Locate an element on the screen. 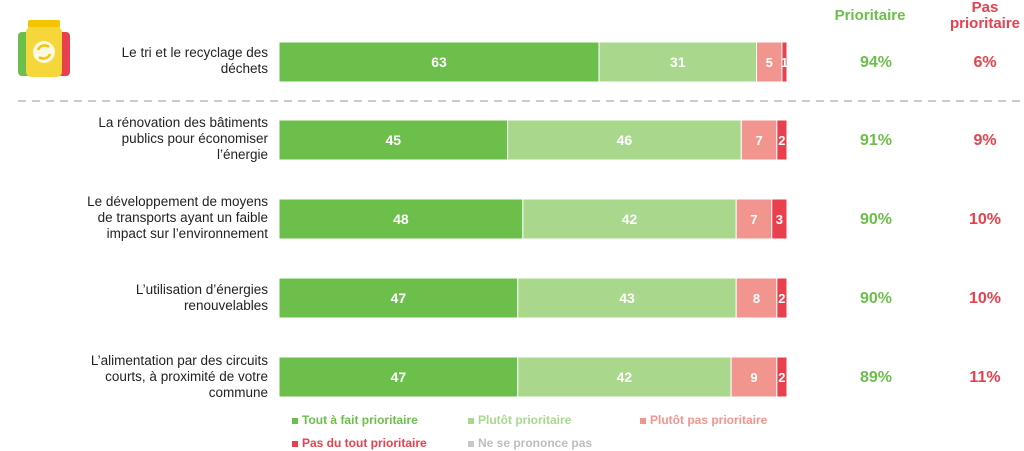 Image resolution: width=1024 pixels, height=451 pixels. header-pas-prioritaire-line1: Pas is located at coordinates (985, 8).